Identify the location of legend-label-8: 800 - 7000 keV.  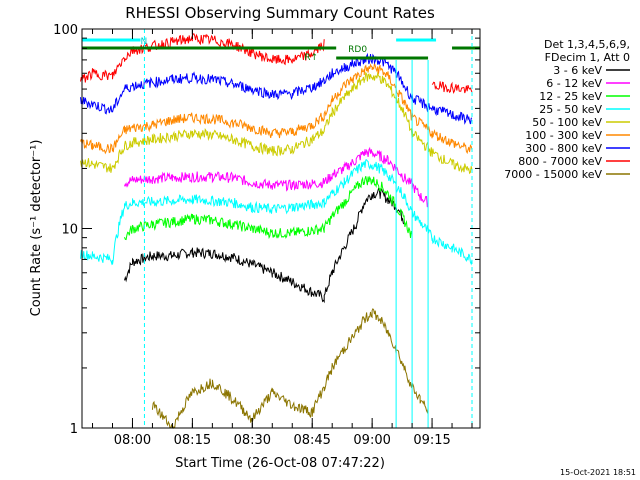
(560, 161).